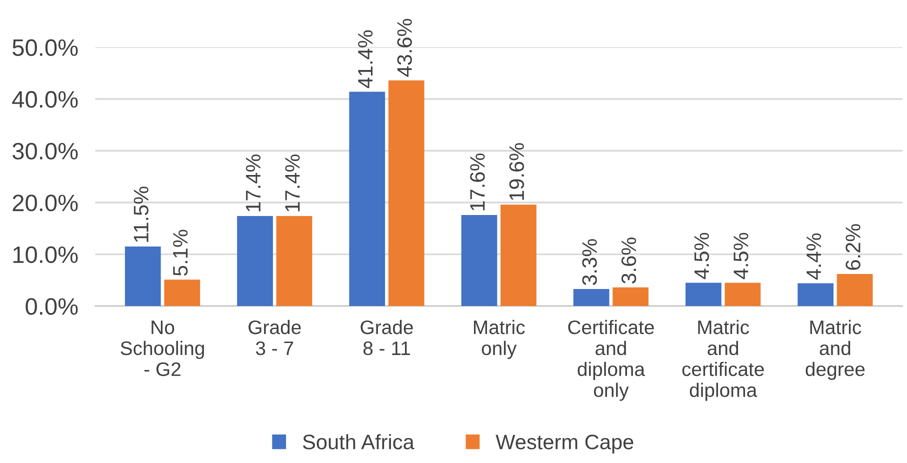 This screenshot has width=907, height=463. What do you see at coordinates (565, 444) in the screenshot?
I see `legend-label: Westerm Cape` at bounding box center [565, 444].